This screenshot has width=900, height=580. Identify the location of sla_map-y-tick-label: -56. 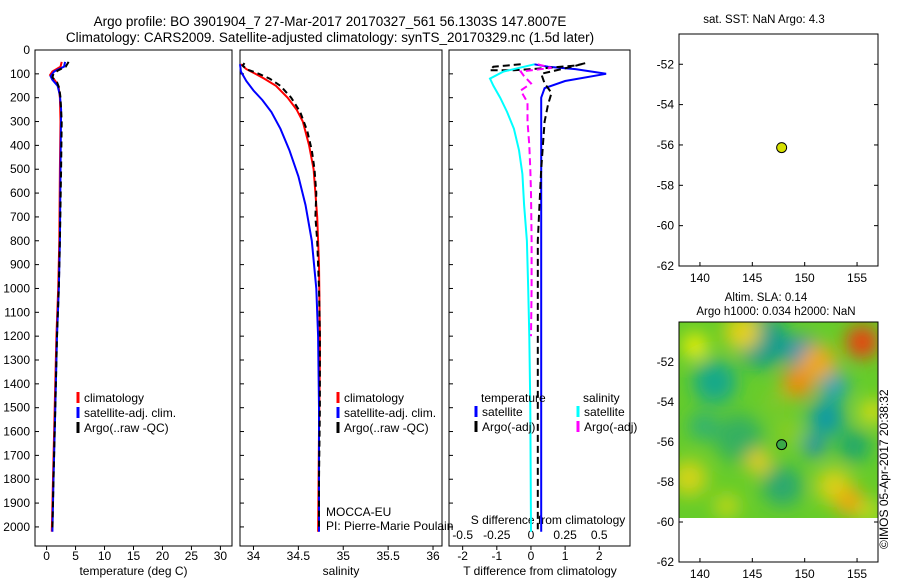
(666, 442).